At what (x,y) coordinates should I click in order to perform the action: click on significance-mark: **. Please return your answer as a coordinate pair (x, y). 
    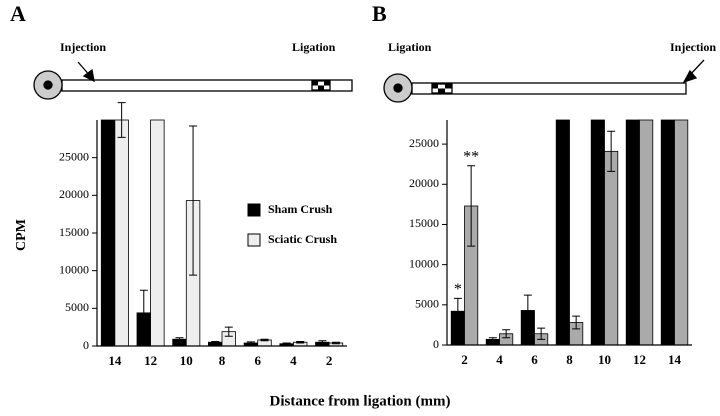
    Looking at the image, I should click on (471, 156).